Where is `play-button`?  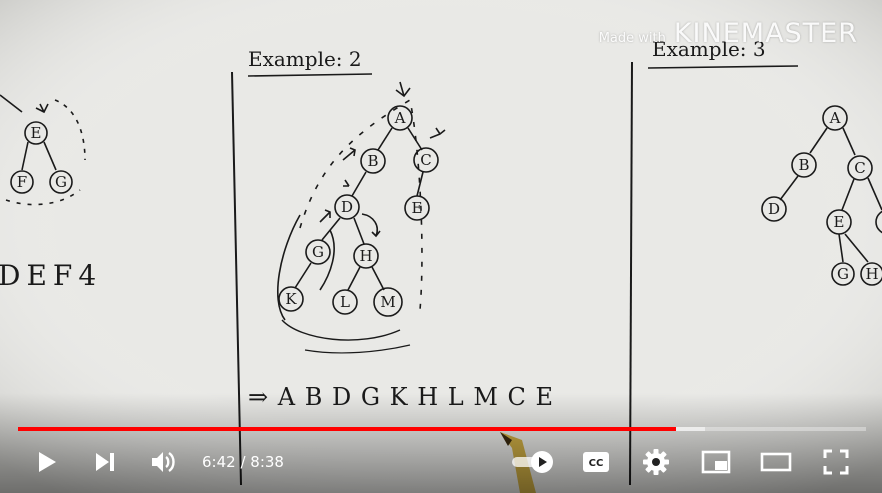
play-button is located at coordinates (47, 462).